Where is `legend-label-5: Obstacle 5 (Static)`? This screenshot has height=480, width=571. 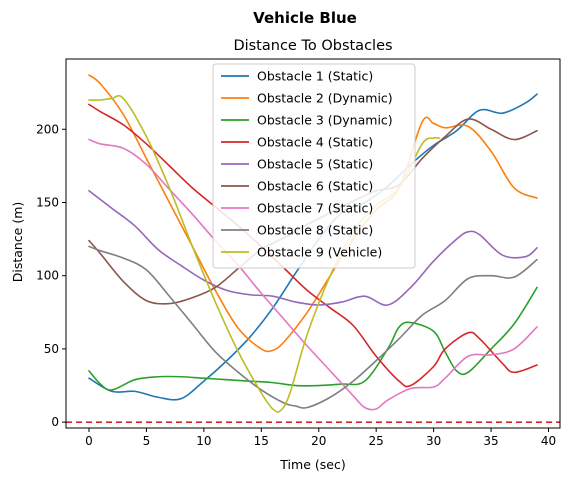
legend-label-5: Obstacle 5 (Static) is located at coordinates (315, 164).